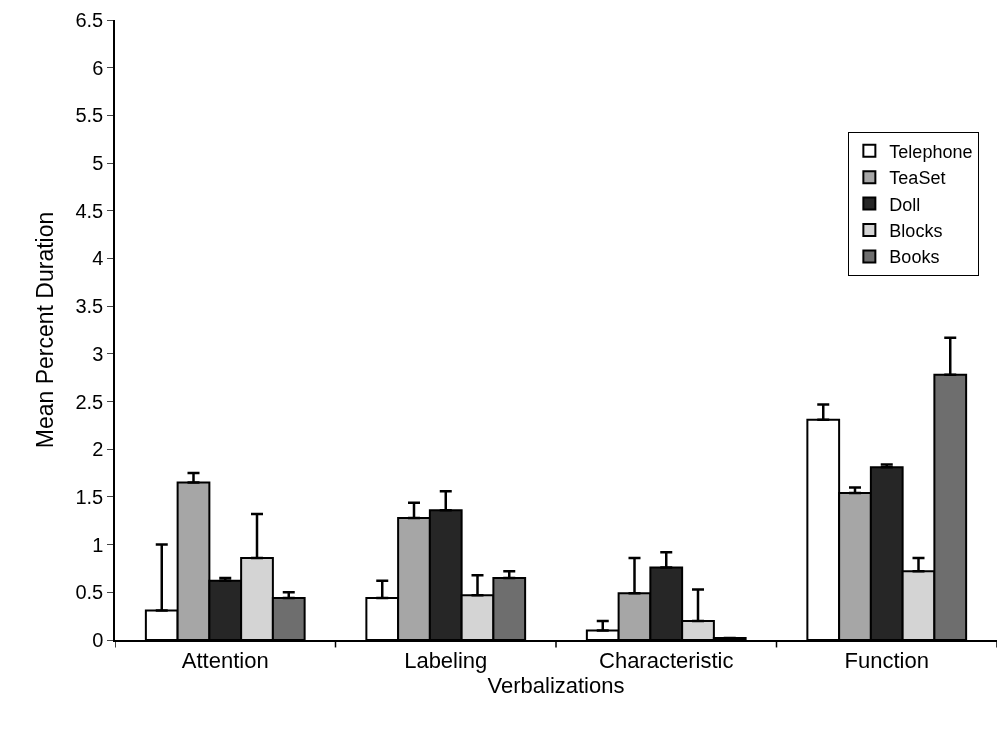 The height and width of the screenshot is (745, 1007). Describe the element at coordinates (45, 330) in the screenshot. I see `y-axis-title: Mean Percent Duration` at that location.